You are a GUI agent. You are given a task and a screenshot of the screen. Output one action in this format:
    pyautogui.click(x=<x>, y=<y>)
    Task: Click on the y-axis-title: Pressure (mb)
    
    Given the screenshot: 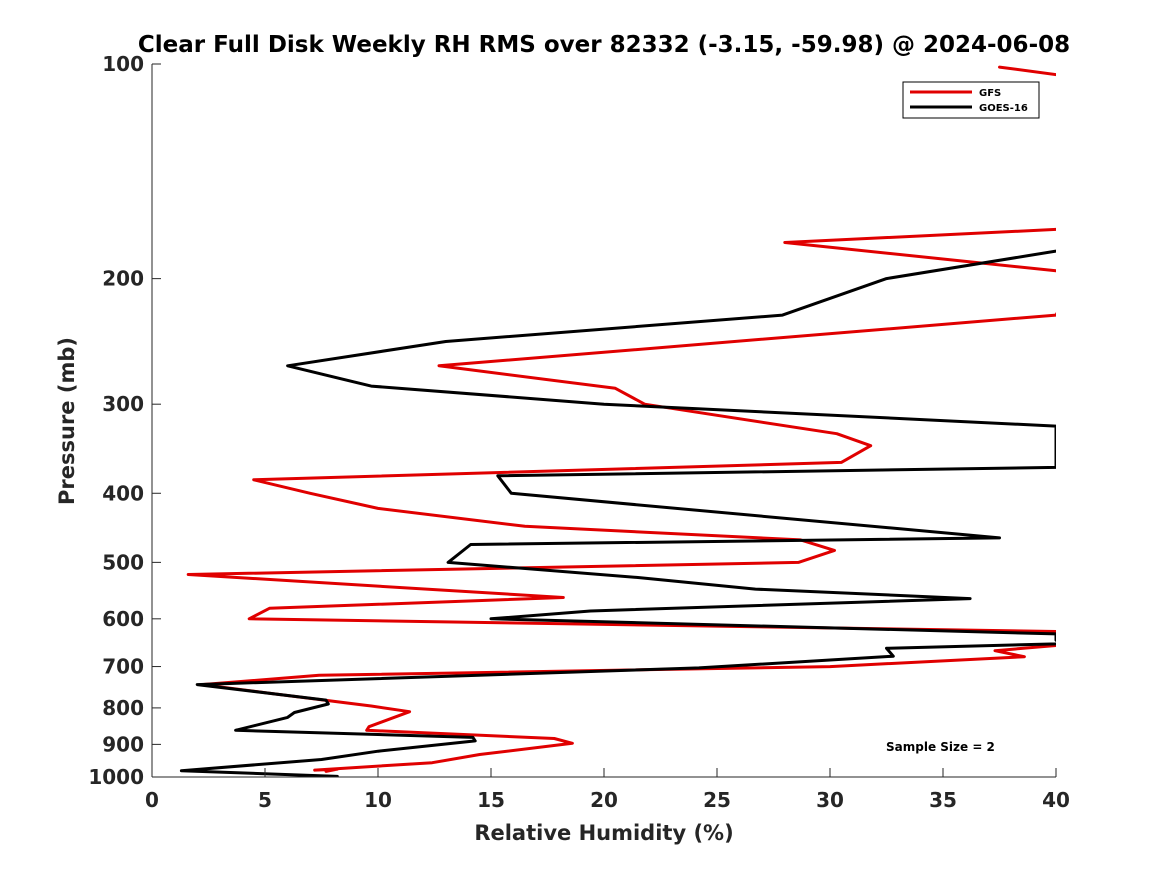 What is the action you would take?
    pyautogui.click(x=67, y=421)
    